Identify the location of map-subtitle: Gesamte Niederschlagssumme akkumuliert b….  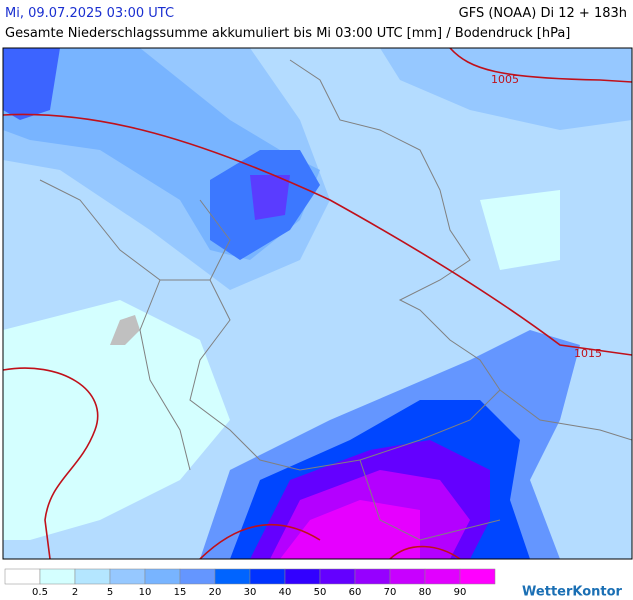
(288, 33).